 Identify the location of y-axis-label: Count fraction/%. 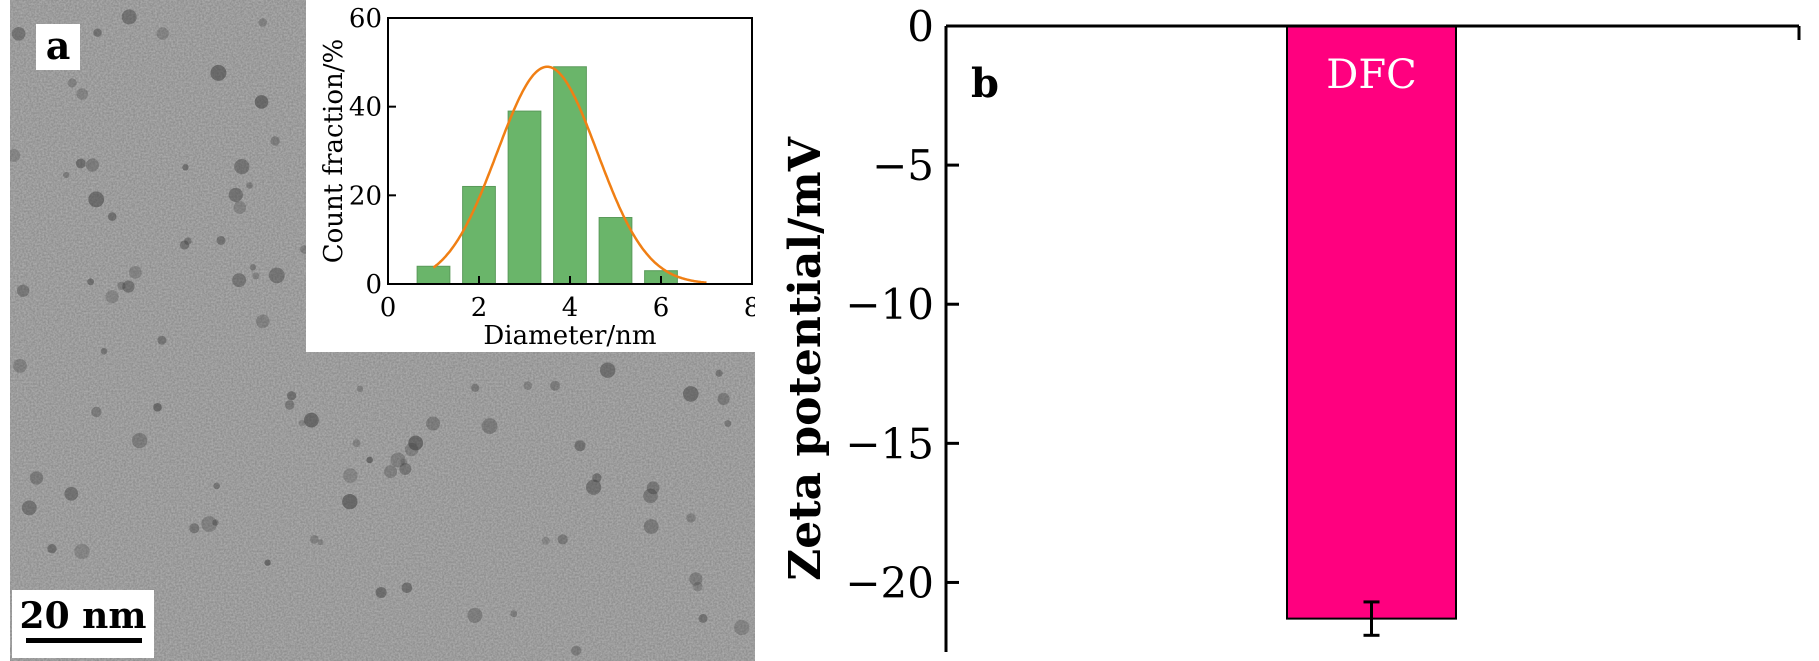
(334, 151).